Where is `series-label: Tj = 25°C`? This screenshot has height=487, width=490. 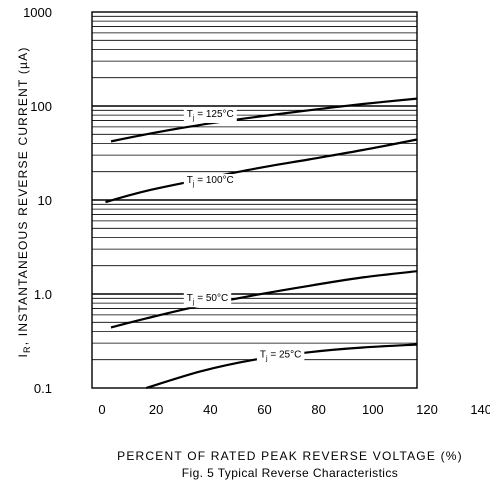
series-label: Tj = 25°C is located at coordinates (280, 356).